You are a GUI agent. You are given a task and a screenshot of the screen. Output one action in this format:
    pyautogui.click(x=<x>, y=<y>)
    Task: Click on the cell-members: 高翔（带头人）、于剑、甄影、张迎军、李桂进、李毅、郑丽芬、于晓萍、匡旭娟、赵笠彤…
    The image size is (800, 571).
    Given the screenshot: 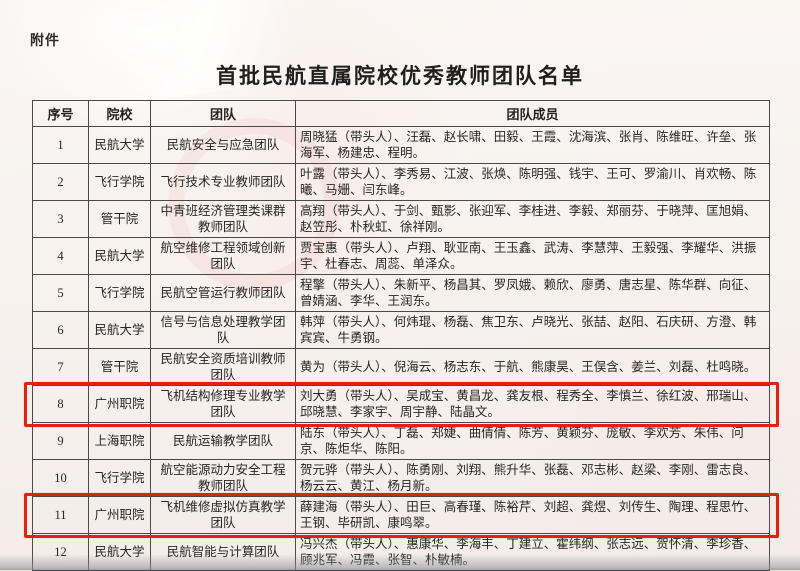 What is the action you would take?
    pyautogui.click(x=532, y=219)
    